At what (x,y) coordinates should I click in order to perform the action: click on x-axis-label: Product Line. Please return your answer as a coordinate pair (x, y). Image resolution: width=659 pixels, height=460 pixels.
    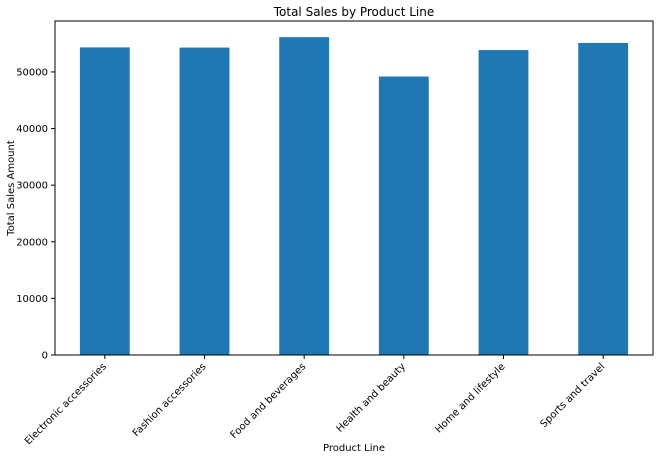
    Looking at the image, I should click on (354, 448).